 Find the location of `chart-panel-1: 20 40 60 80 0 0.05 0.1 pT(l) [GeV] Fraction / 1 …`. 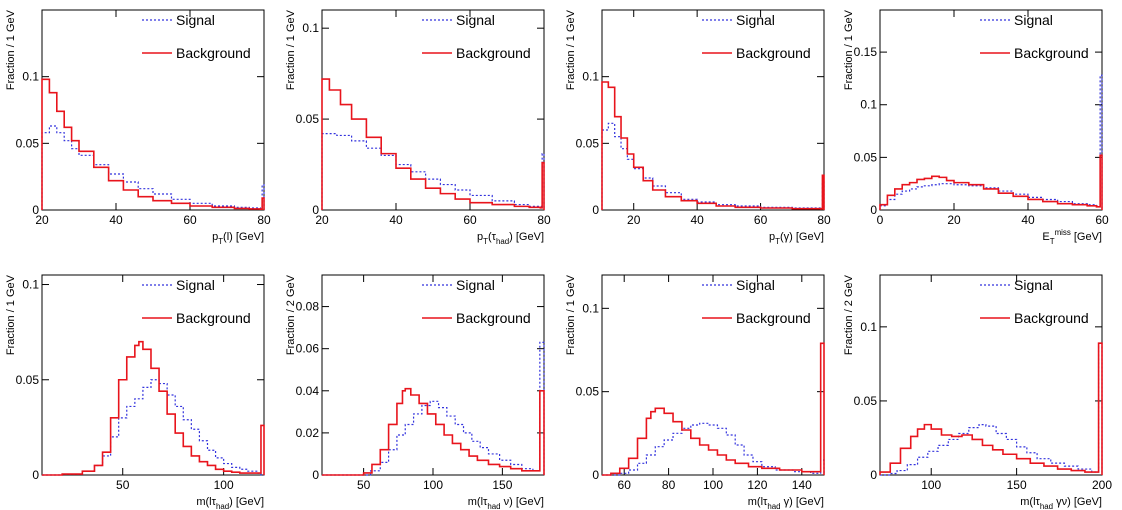

chart-panel-1: 20 40 60 80 0 0.05 0.1 pT(l) [GeV] Fraction / 1 … is located at coordinates (138, 127).